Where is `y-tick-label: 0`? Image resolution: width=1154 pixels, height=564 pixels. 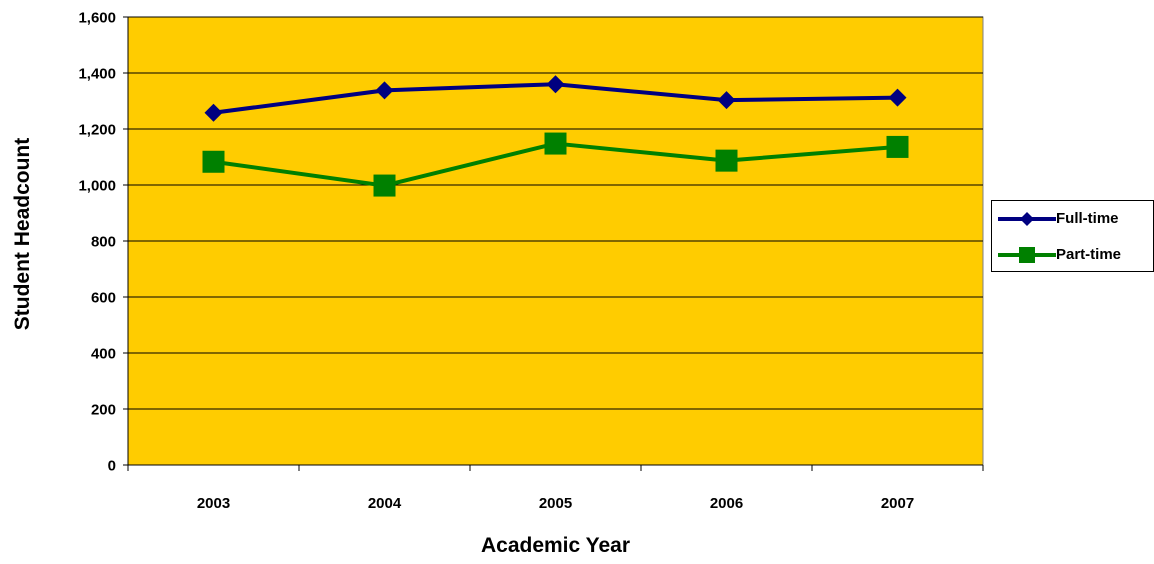
y-tick-label: 0 is located at coordinates (112, 466).